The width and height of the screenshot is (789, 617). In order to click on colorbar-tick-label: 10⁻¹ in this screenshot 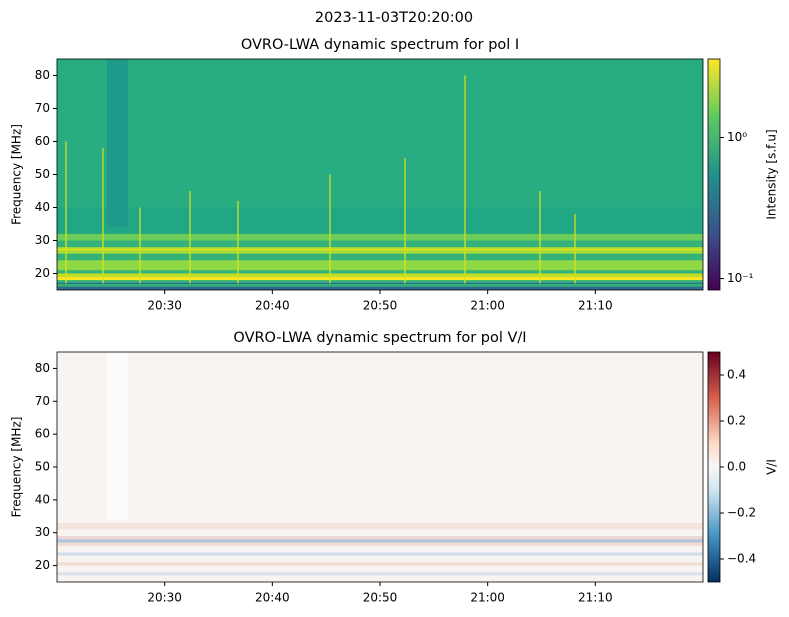, I will do `click(740, 278)`.